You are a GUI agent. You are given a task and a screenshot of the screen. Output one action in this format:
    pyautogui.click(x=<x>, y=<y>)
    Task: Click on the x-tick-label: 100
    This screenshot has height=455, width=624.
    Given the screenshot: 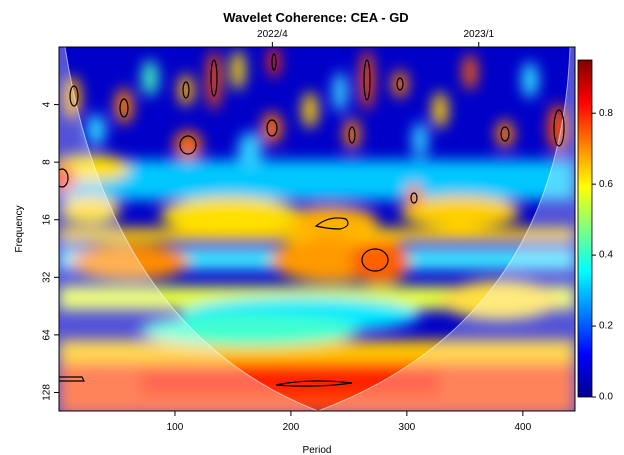 What is the action you would take?
    pyautogui.click(x=175, y=427)
    